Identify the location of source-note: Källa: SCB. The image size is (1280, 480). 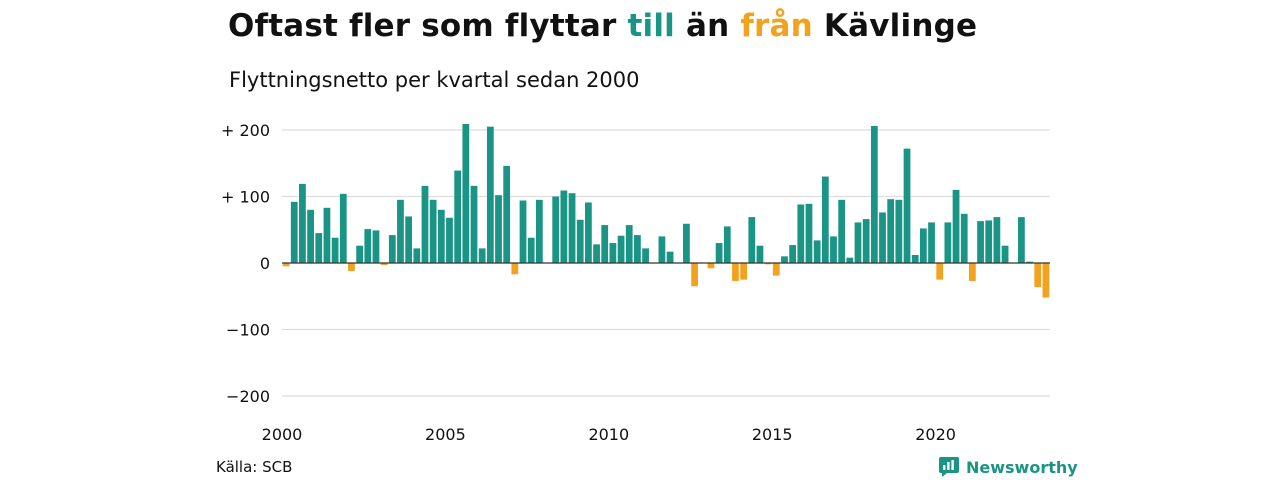
(254, 467).